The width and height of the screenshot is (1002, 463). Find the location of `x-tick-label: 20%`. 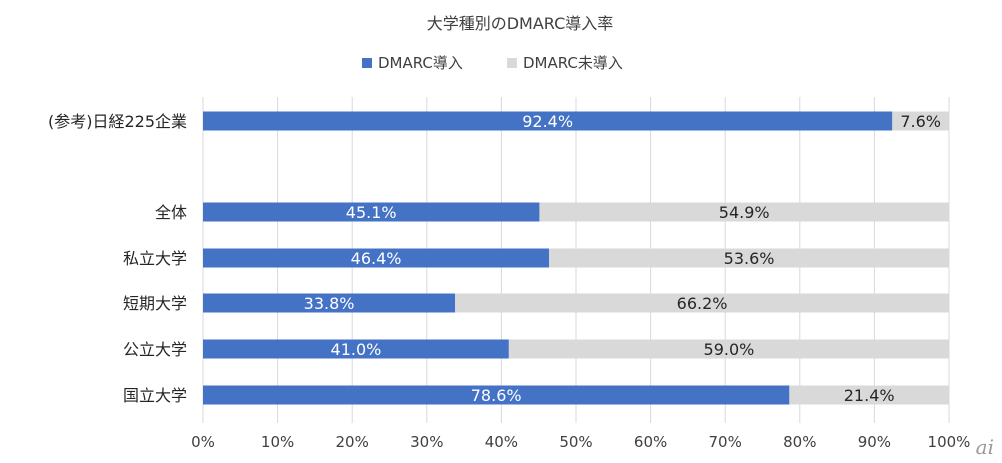

x-tick-label: 20% is located at coordinates (352, 442).